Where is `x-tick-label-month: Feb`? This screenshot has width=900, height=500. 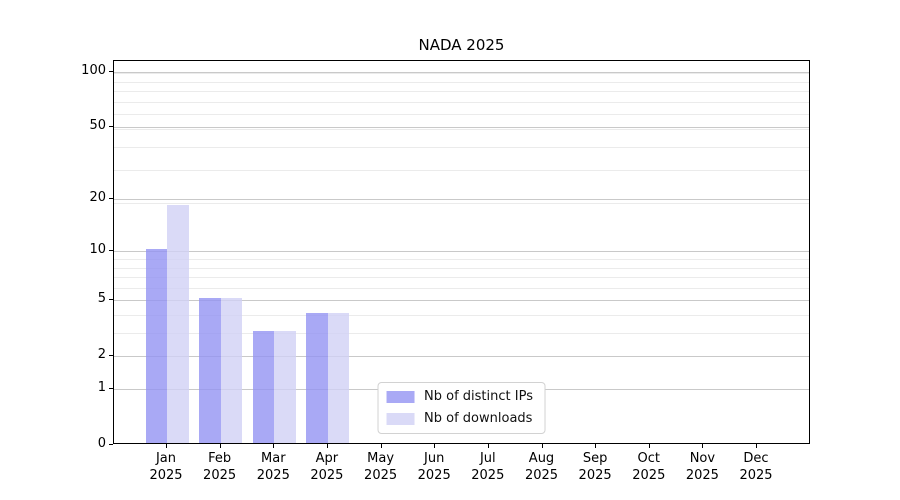
x-tick-label-month: Feb is located at coordinates (220, 458).